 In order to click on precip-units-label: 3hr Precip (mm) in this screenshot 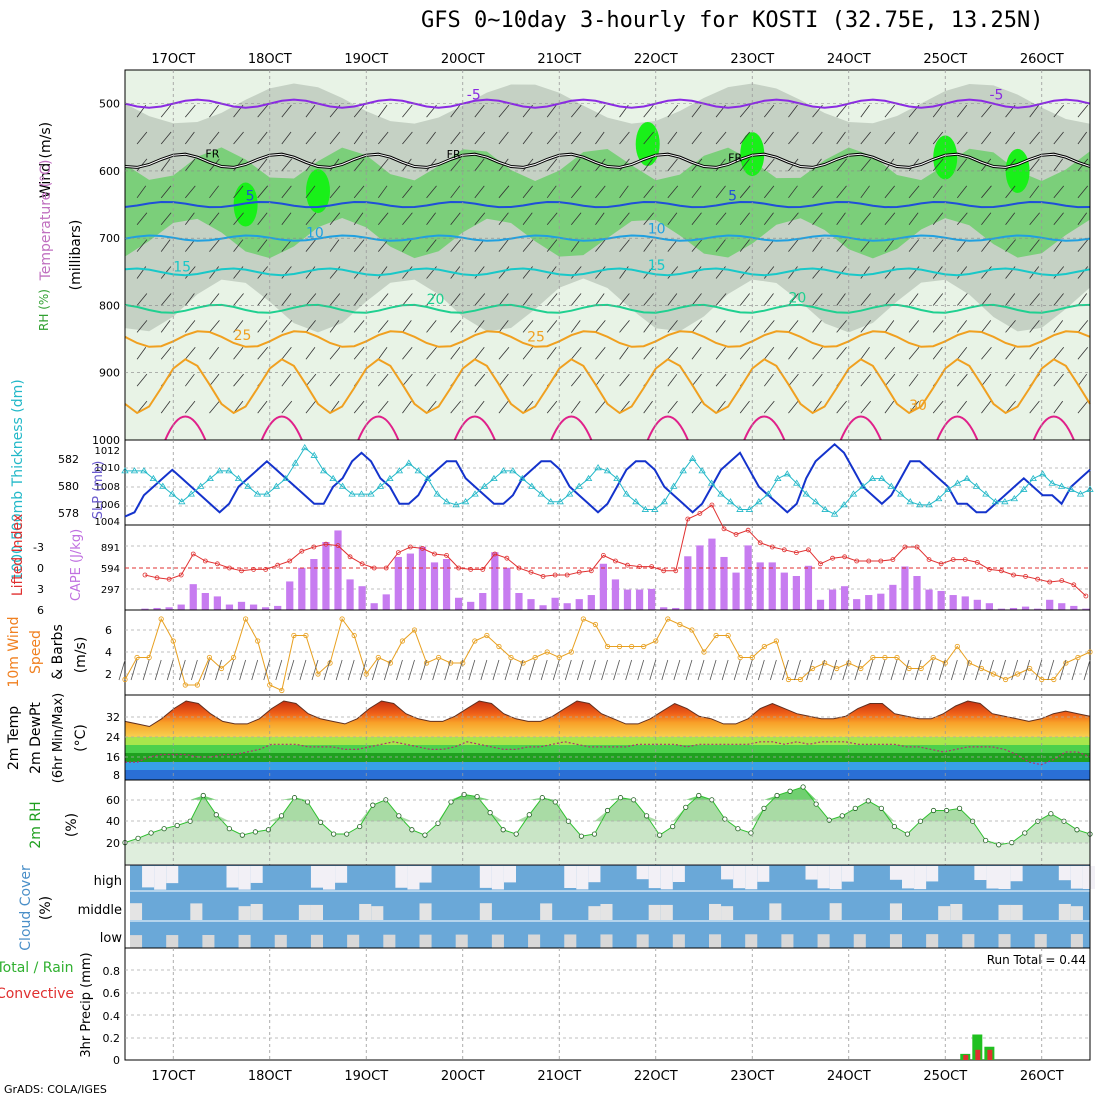, I will do `click(86, 1004)`.